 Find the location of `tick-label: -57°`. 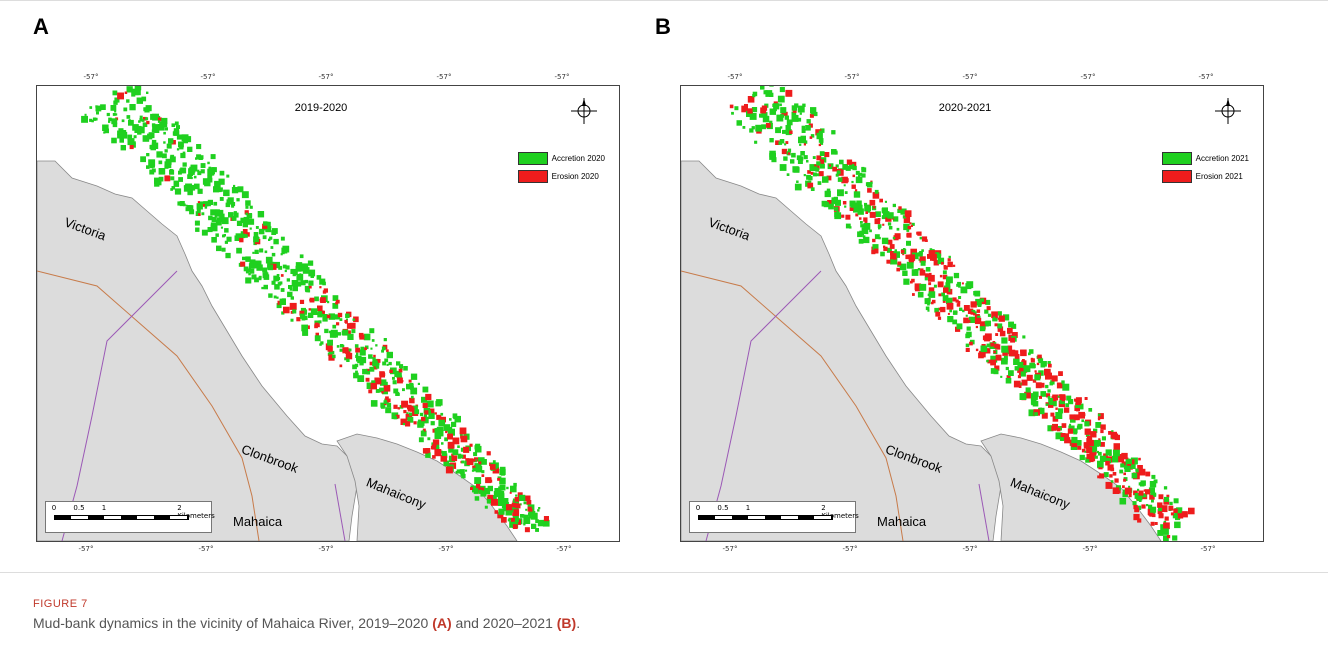

tick-label: -57° is located at coordinates (1088, 77).